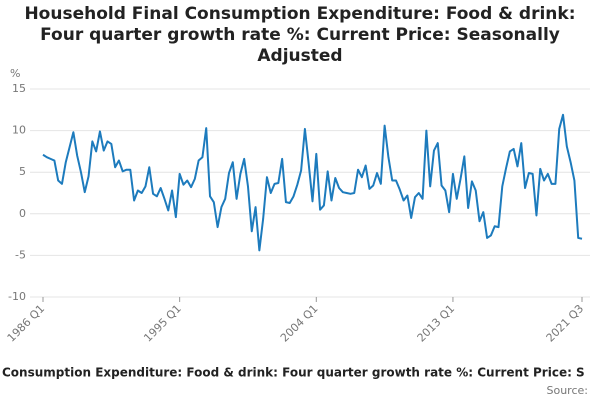 This screenshot has width=600, height=400. Describe the element at coordinates (162, 323) in the screenshot. I see `x-tick-label: 1995 Q1` at that location.